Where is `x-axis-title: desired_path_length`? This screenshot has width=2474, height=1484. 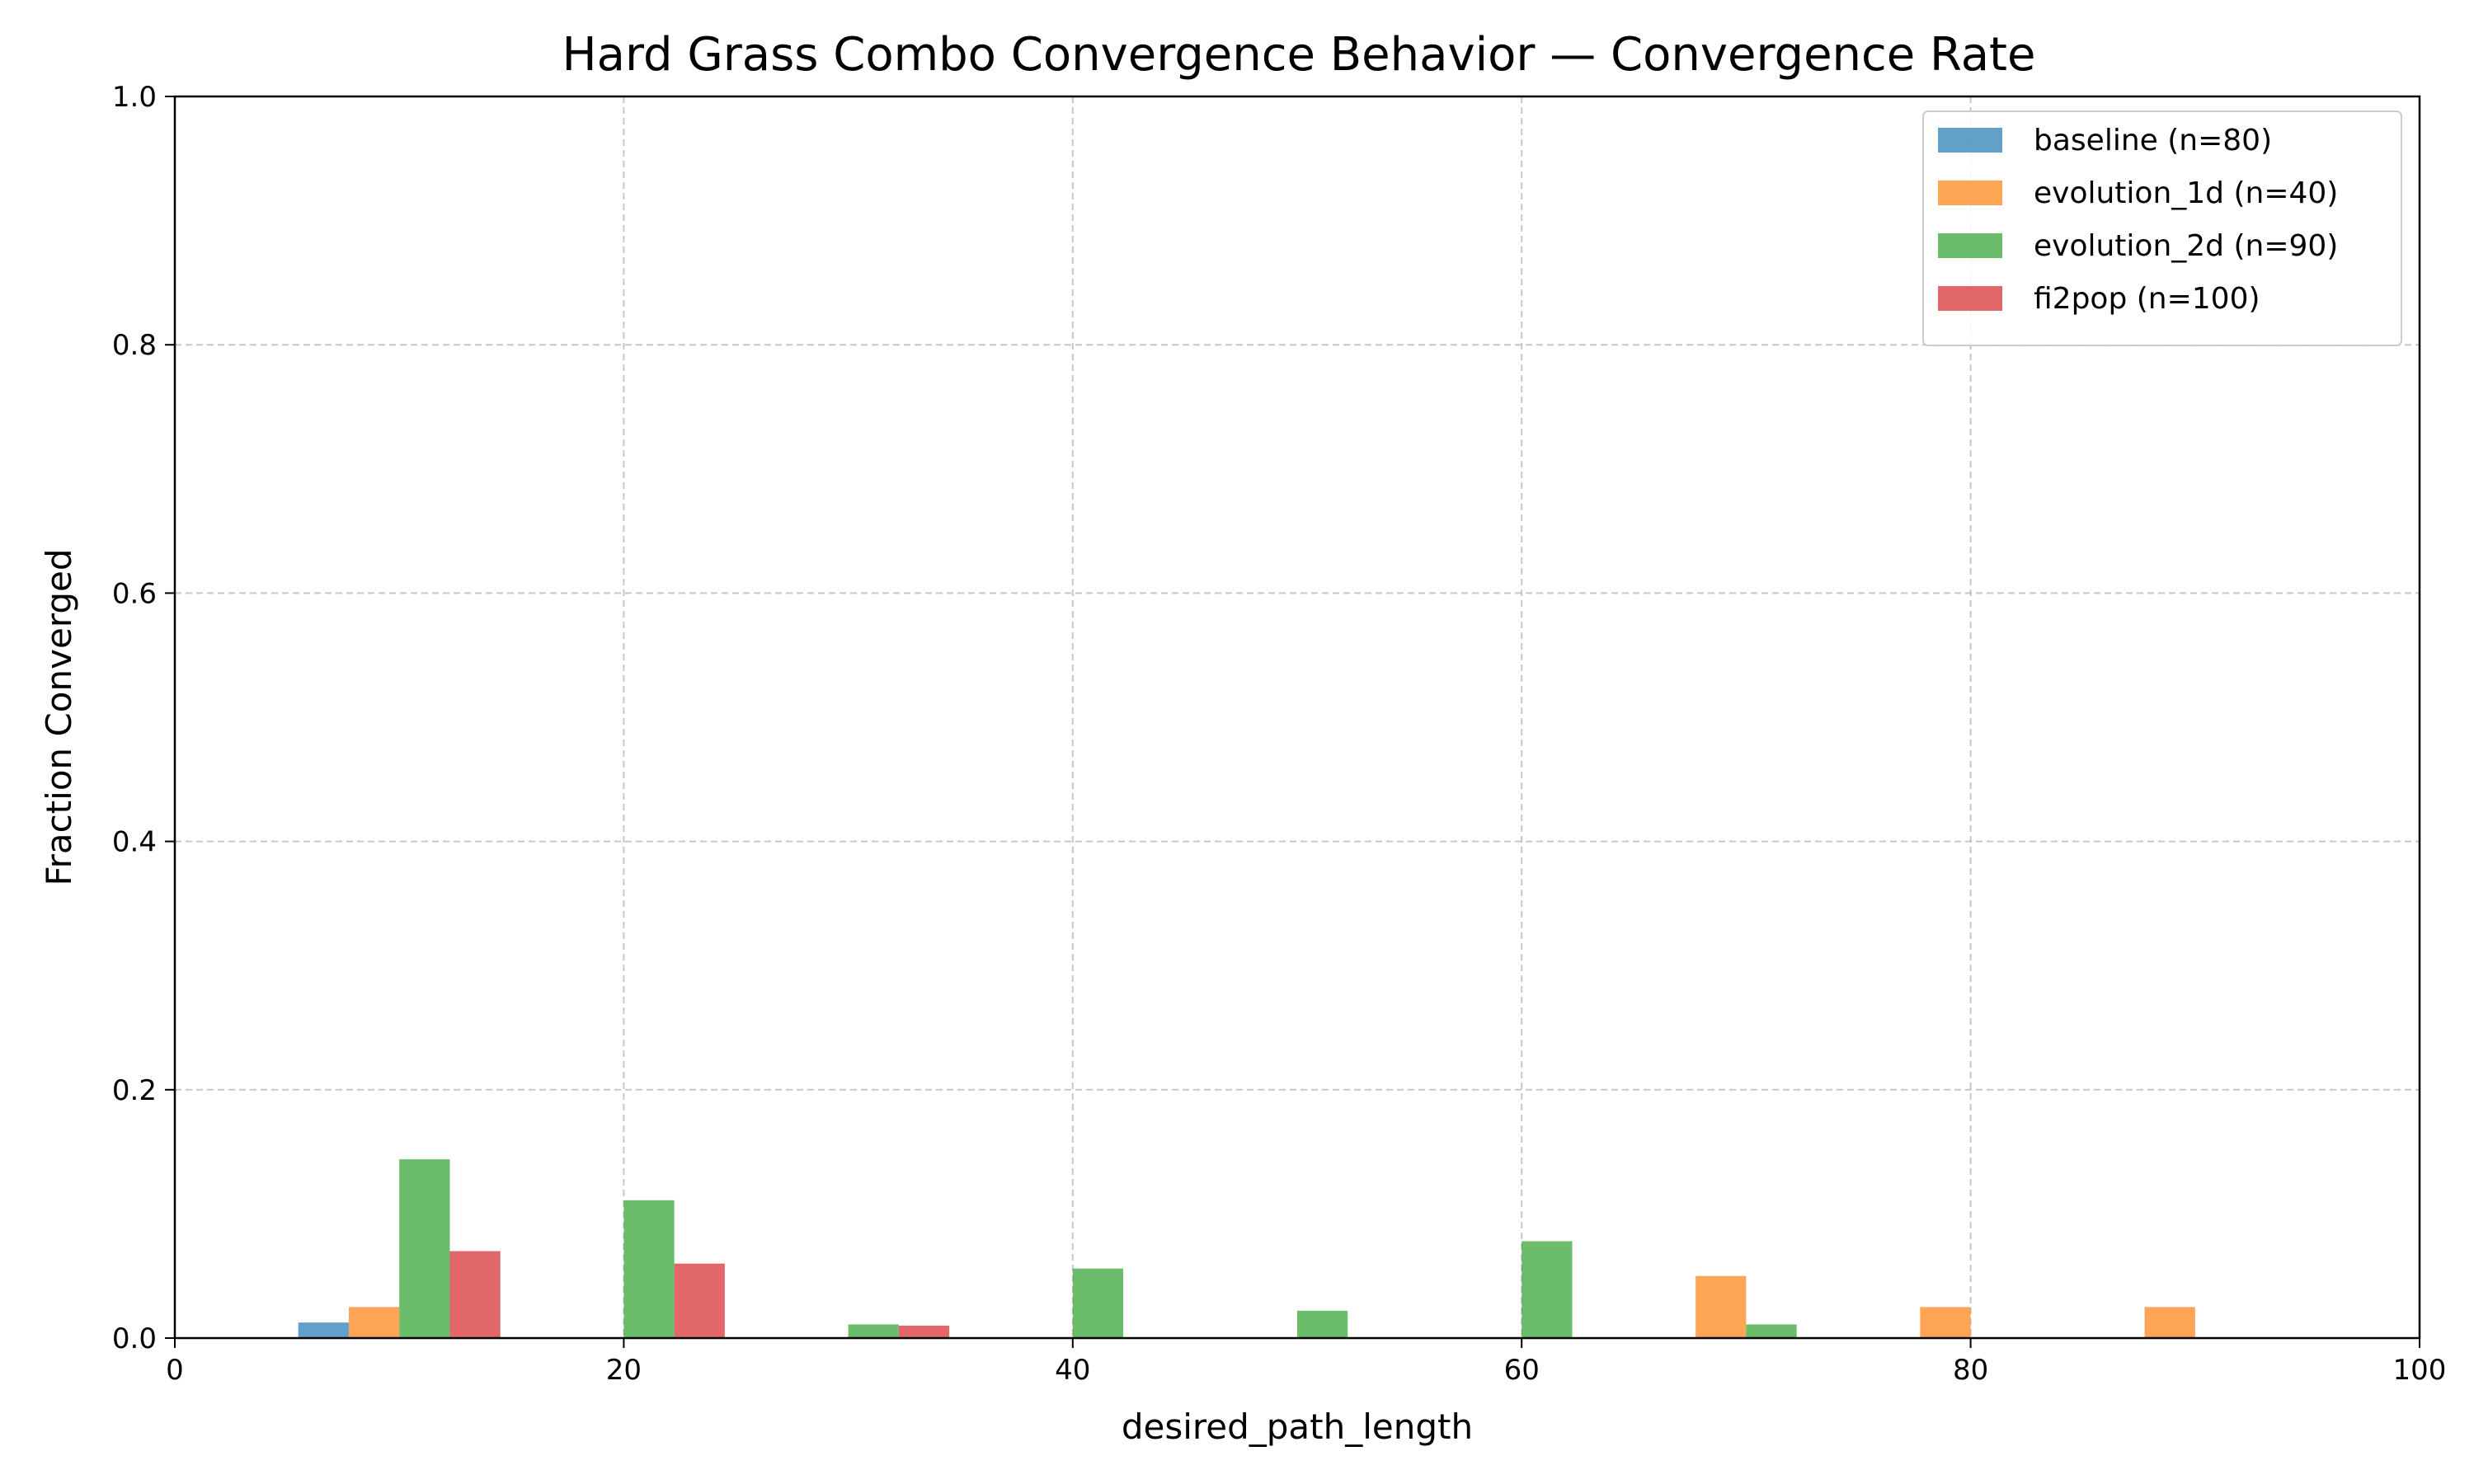 x-axis-title: desired_path_length is located at coordinates (1297, 1427).